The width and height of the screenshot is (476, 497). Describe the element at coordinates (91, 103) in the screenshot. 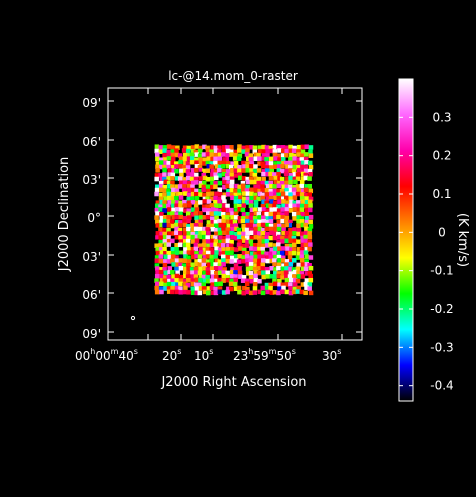

I see `y-tick-label: 09'` at that location.